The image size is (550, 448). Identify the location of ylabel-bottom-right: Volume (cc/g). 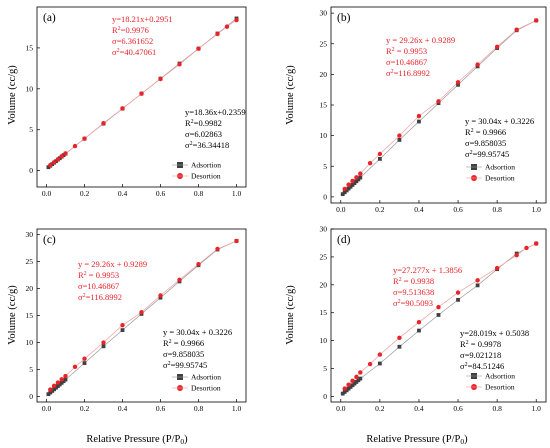
(290, 315).